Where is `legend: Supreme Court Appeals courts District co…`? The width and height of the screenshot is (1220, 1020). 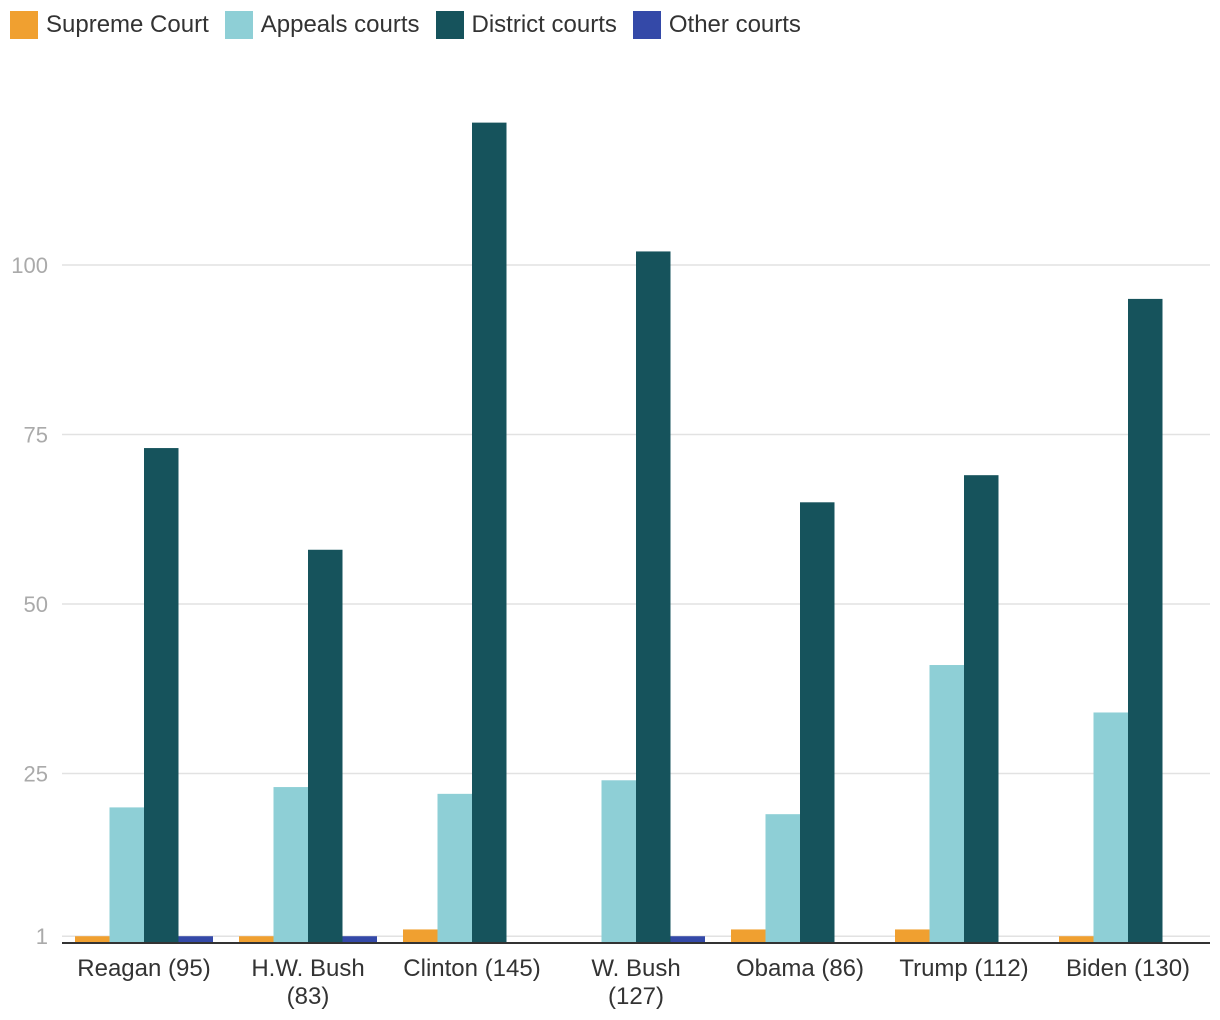
legend: Supreme Court Appeals courts District co… is located at coordinates (413, 25).